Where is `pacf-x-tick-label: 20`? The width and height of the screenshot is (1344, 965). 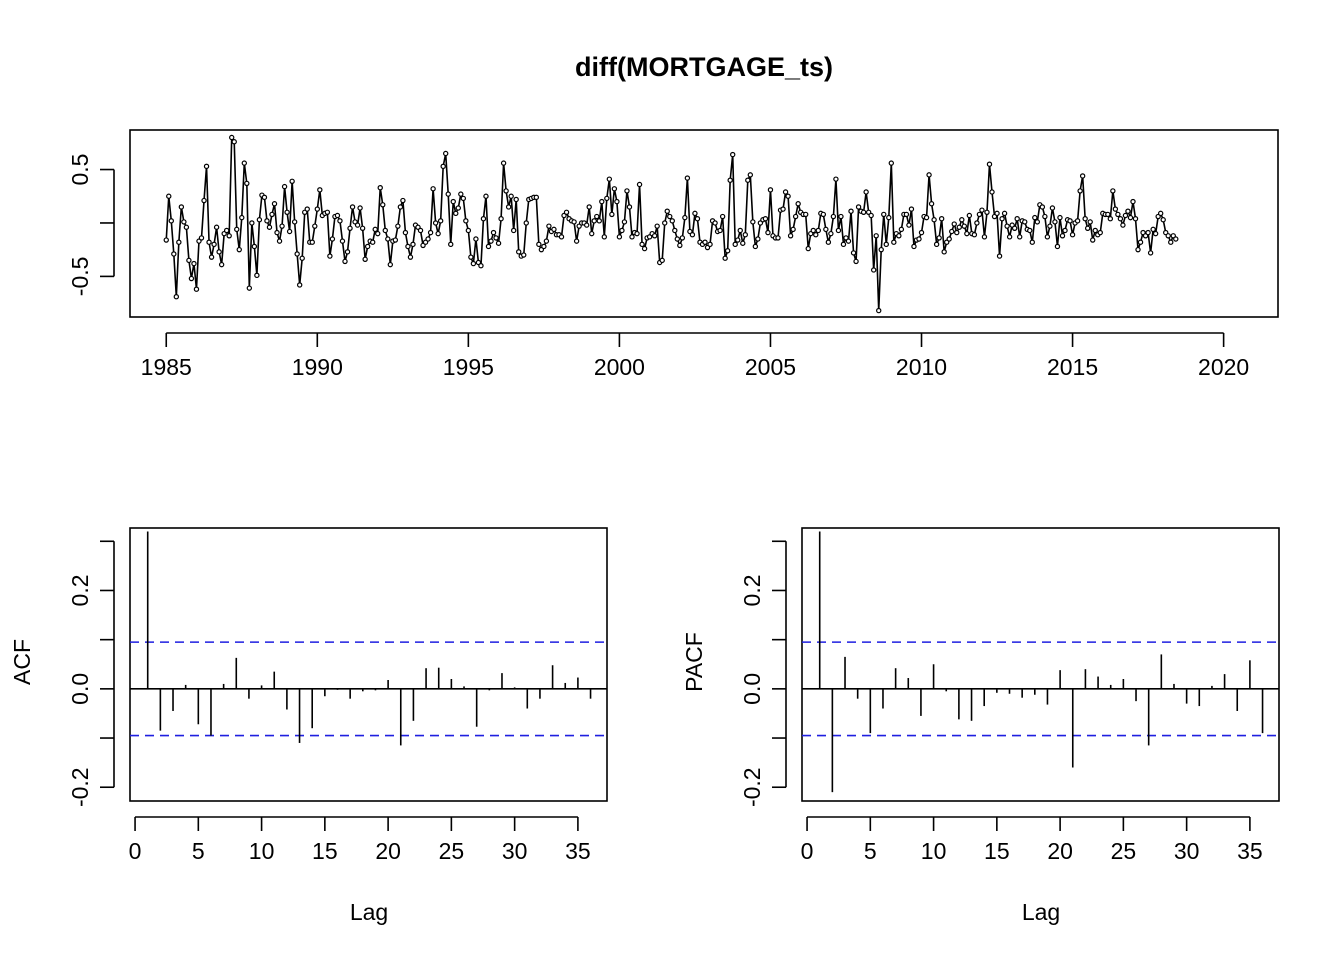
pacf-x-tick-label: 20 is located at coordinates (1060, 851).